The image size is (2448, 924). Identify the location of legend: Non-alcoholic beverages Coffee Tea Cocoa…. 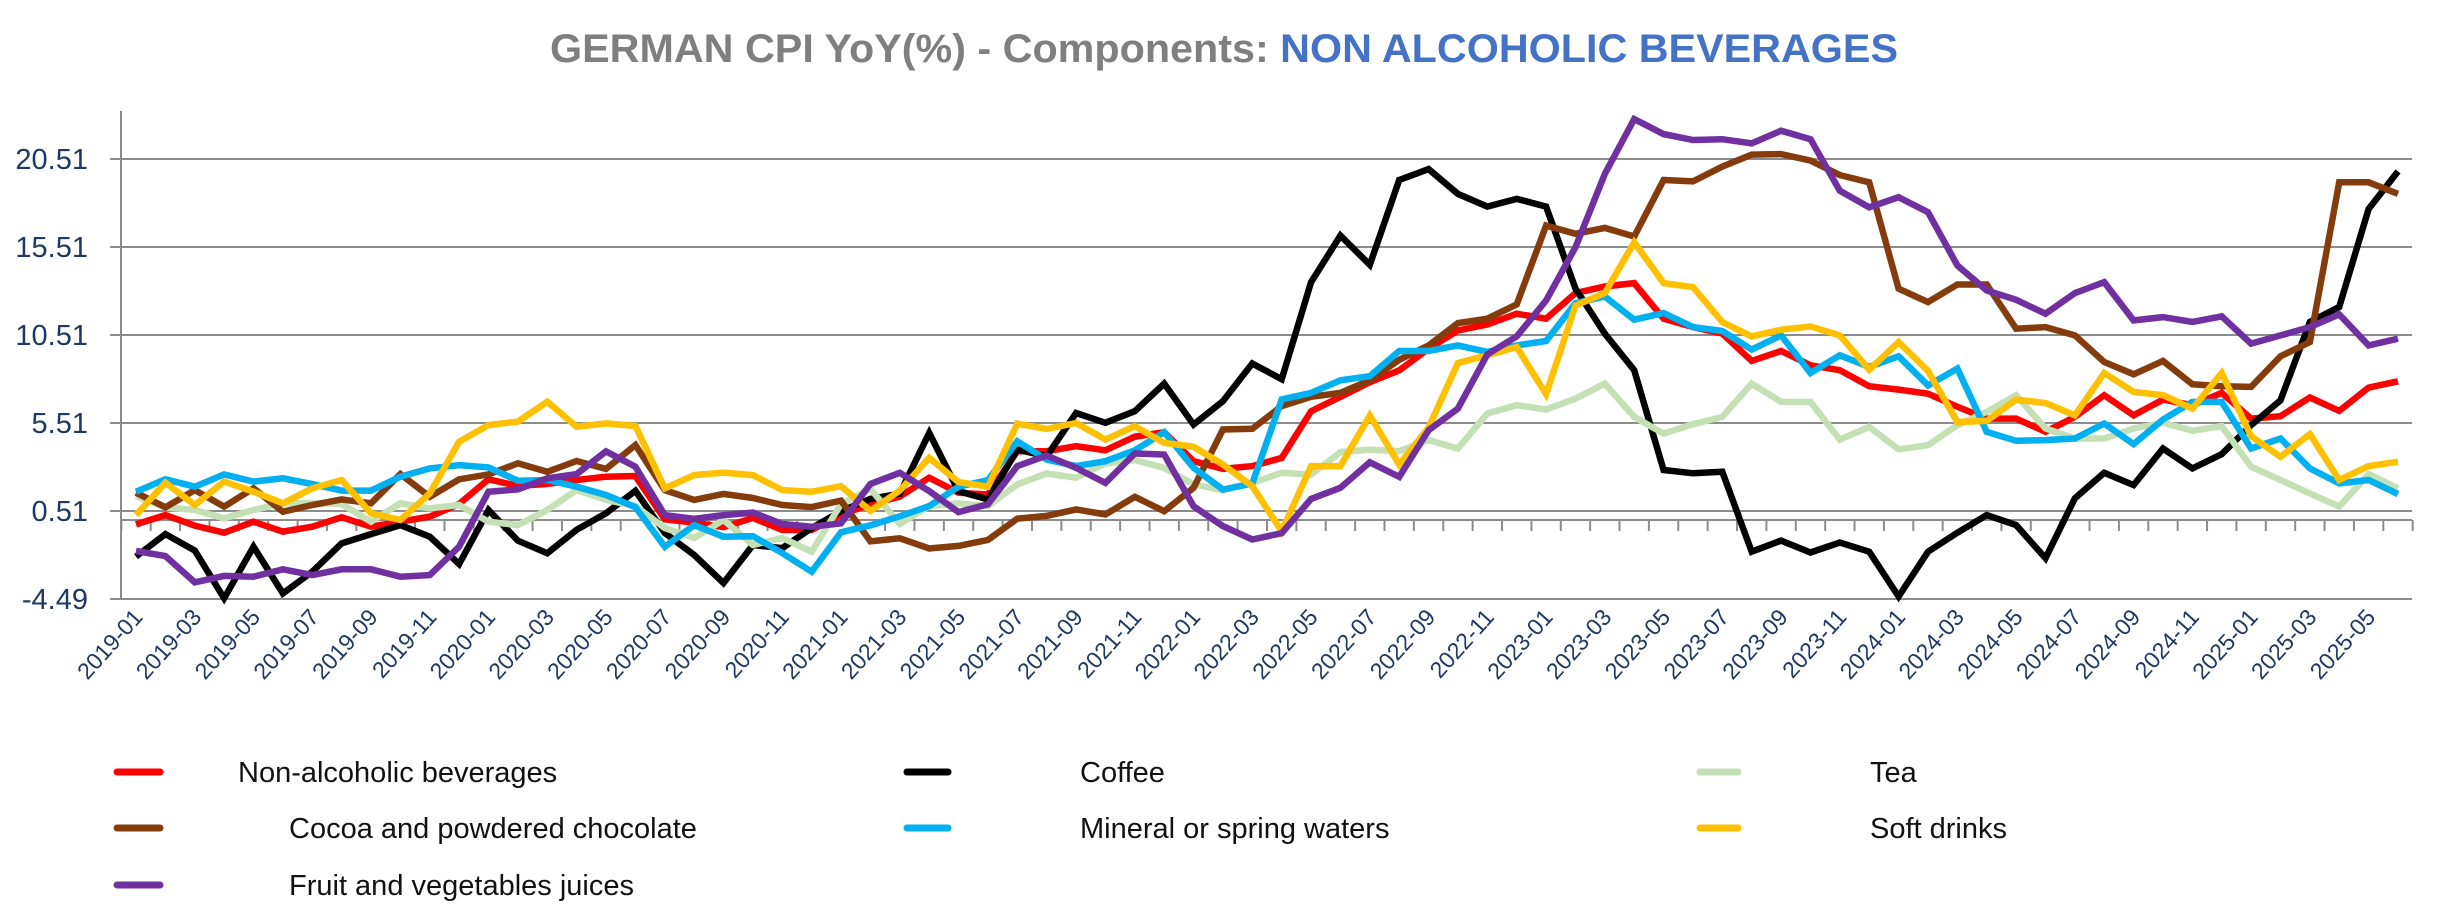
(1060, 829).